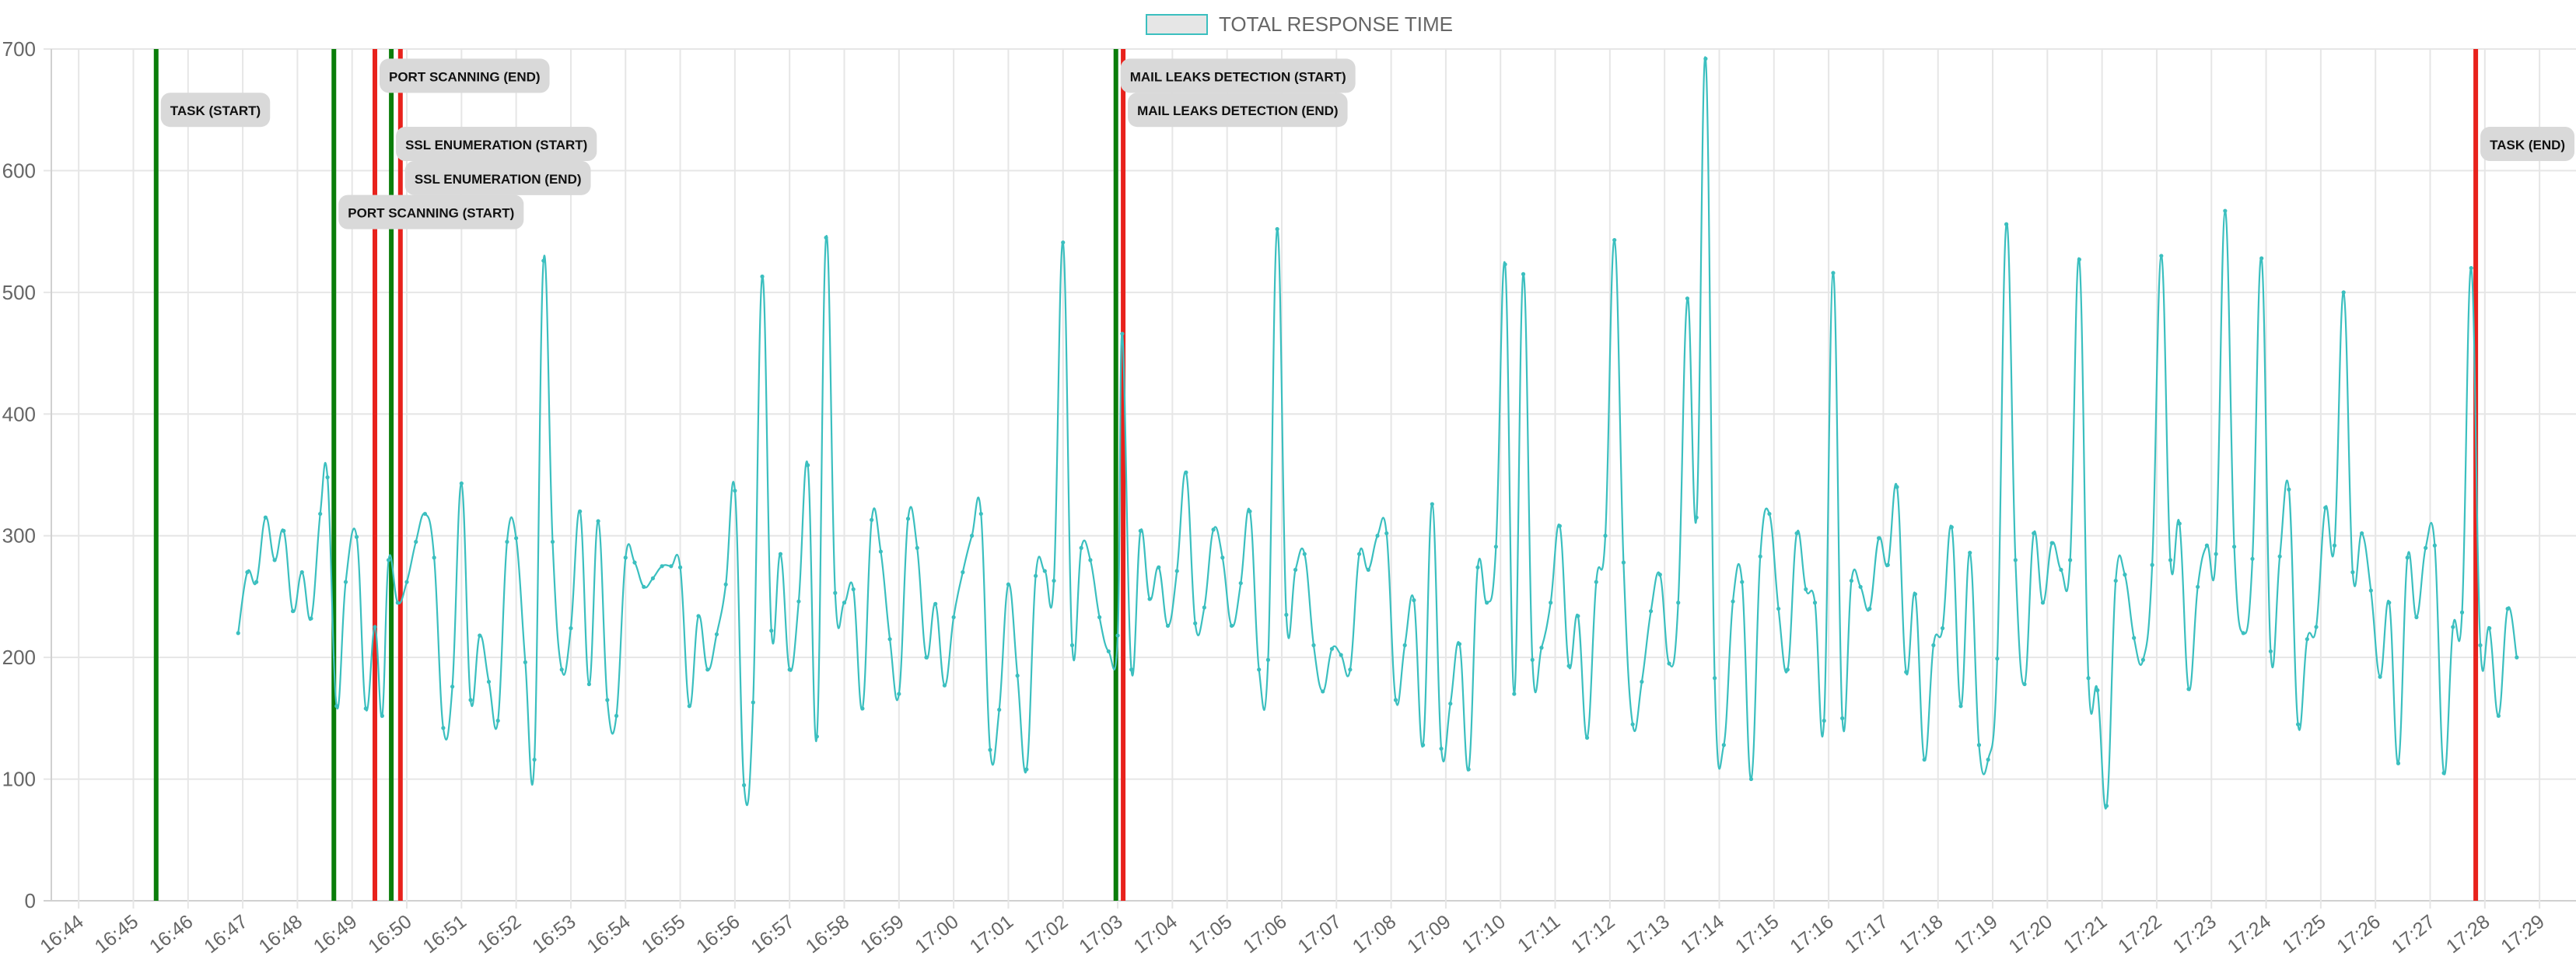 The width and height of the screenshot is (2576, 970). Describe the element at coordinates (2194, 935) in the screenshot. I see `x-tick-label: 17:23` at that location.